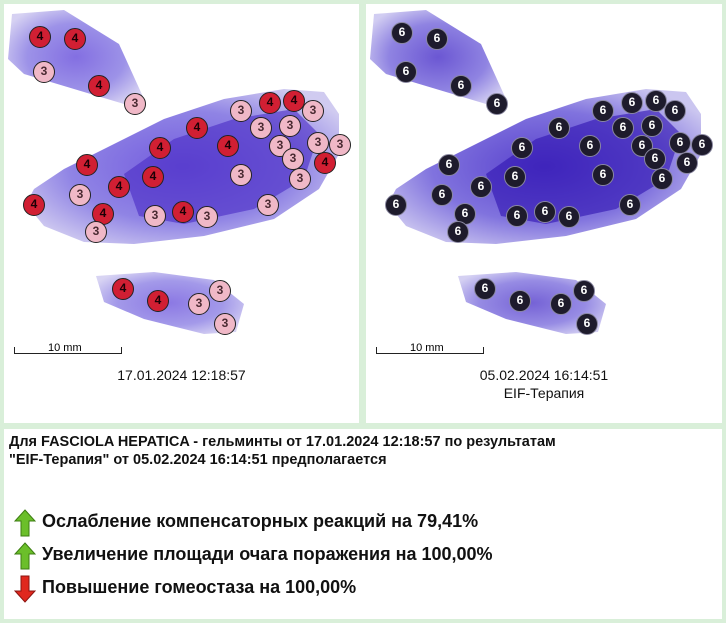 The image size is (726, 623). Describe the element at coordinates (25, 589) in the screenshot. I see `red-down-arrow-icon` at that location.